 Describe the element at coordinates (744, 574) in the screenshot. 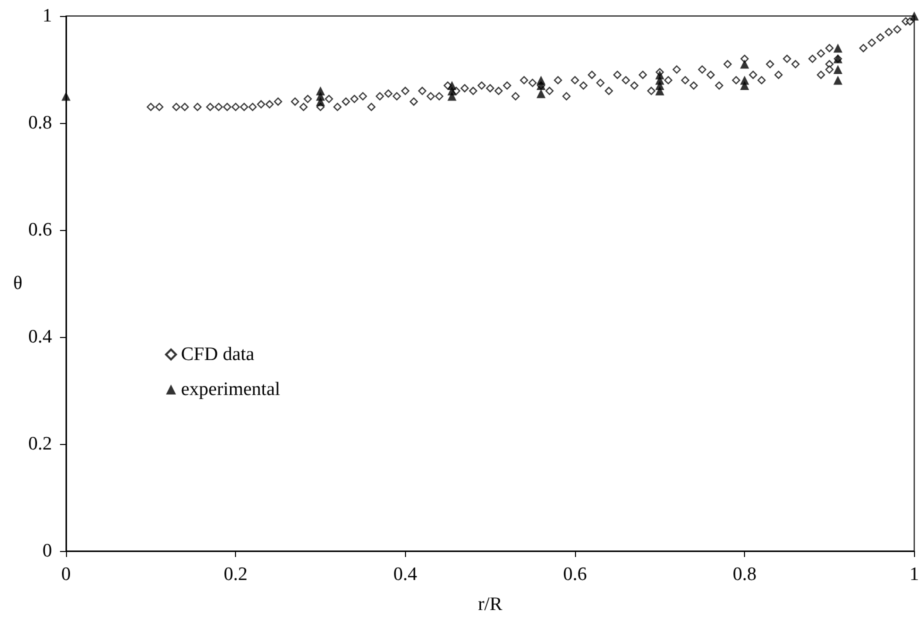

I see `x-tick-label: 0.8` at that location.